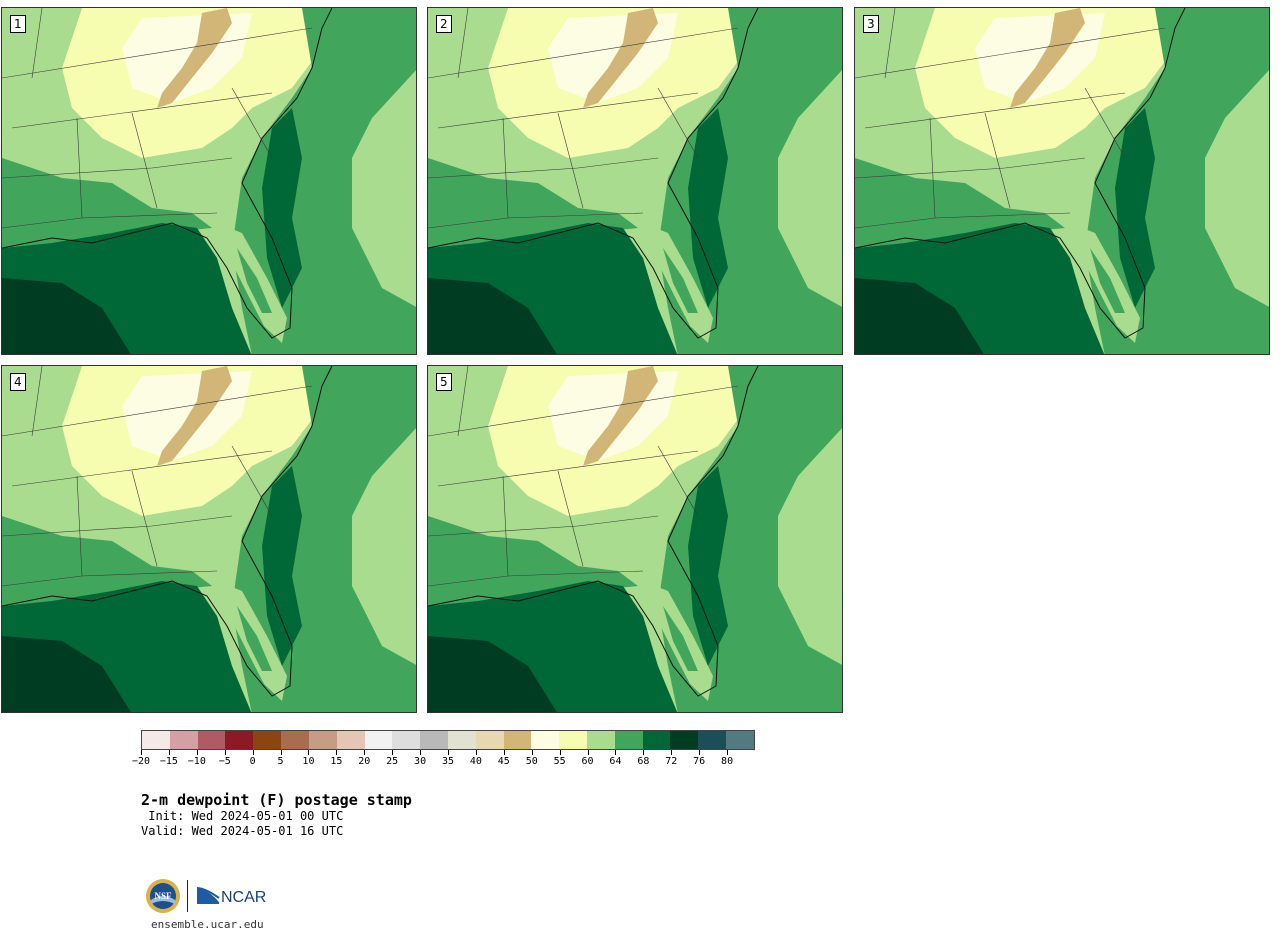 The image size is (1280, 936). Describe the element at coordinates (559, 761) in the screenshot. I see `colorbar-tick-label: 55` at that location.